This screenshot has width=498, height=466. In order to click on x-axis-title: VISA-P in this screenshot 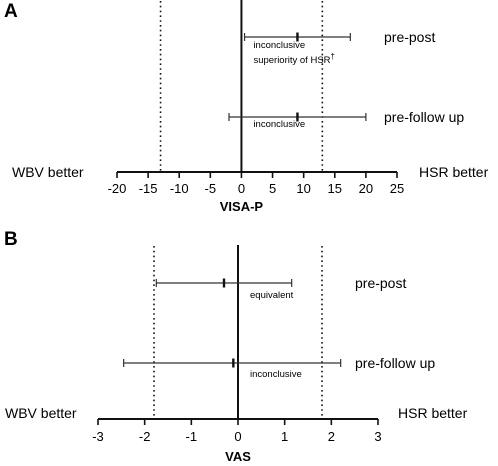, I will do `click(242, 206)`.